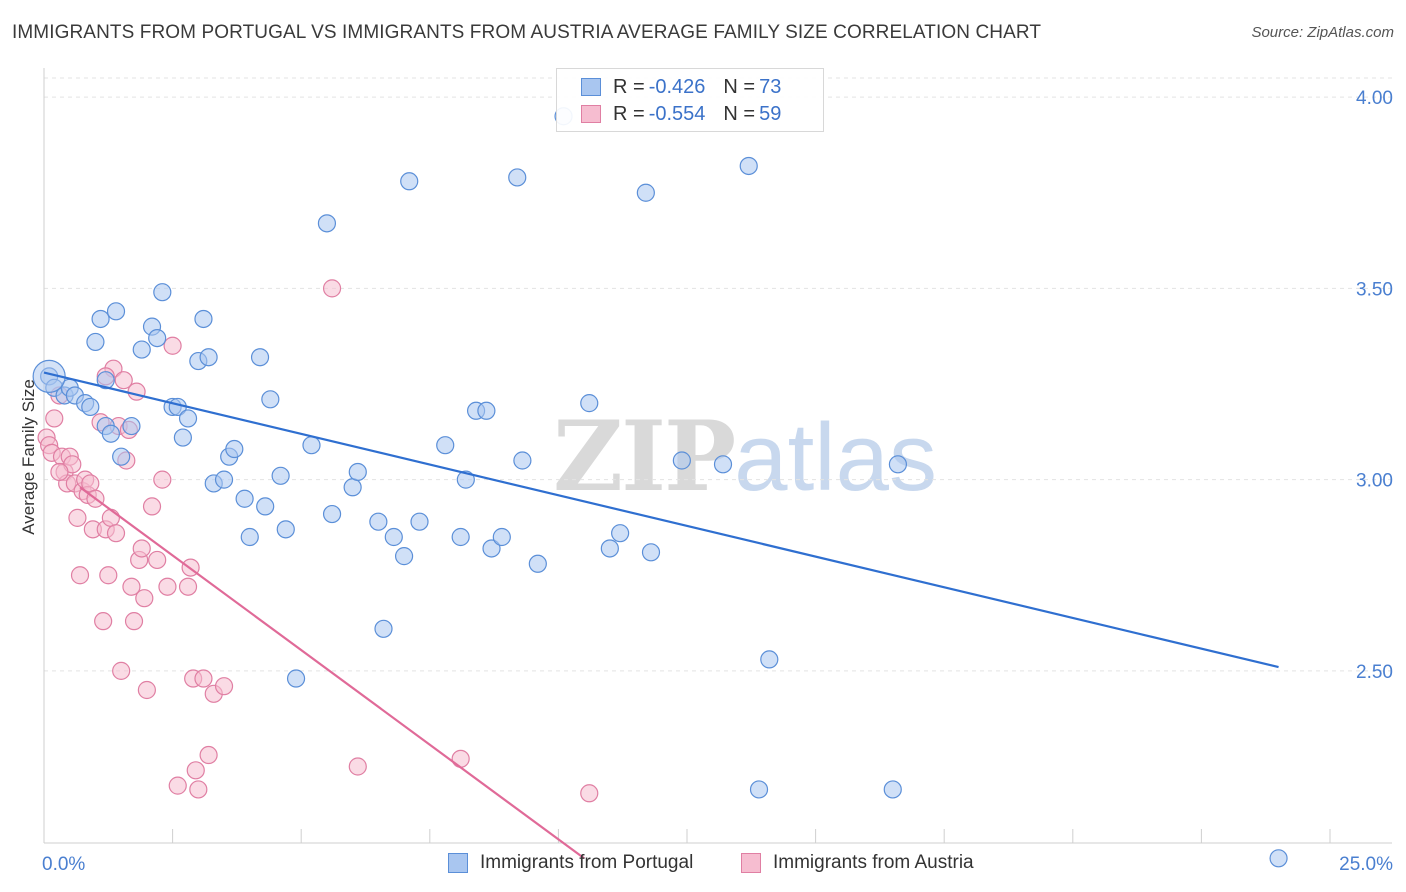 This screenshot has width=1406, height=892. I want to click on n-value: 59, so click(770, 113).